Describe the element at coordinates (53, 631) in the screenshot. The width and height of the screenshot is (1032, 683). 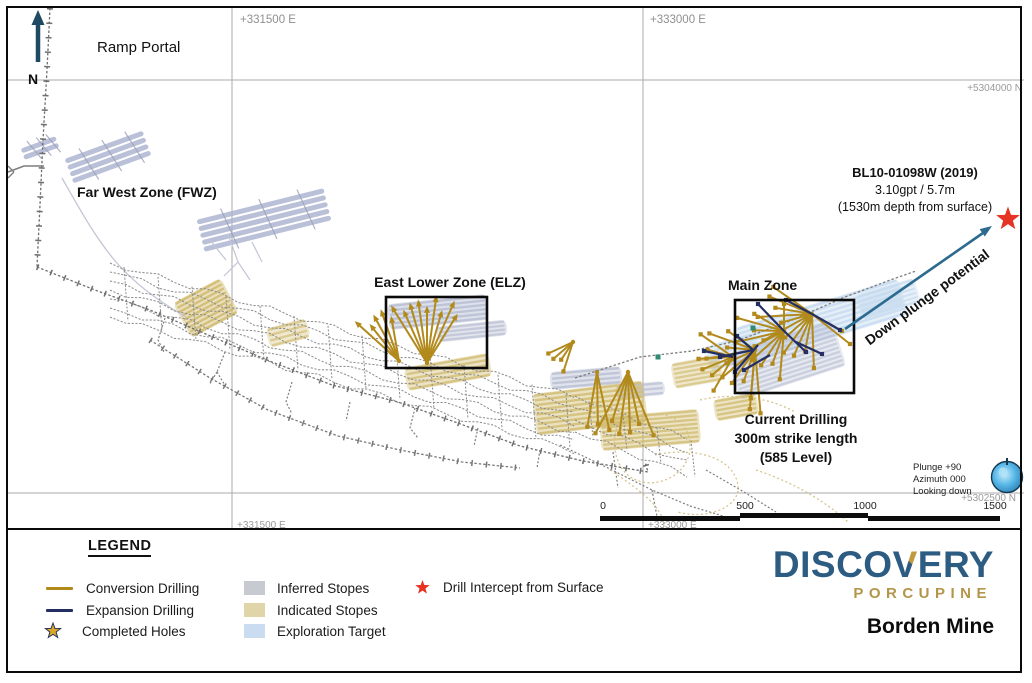
I see `completed-holes-star-icon` at that location.